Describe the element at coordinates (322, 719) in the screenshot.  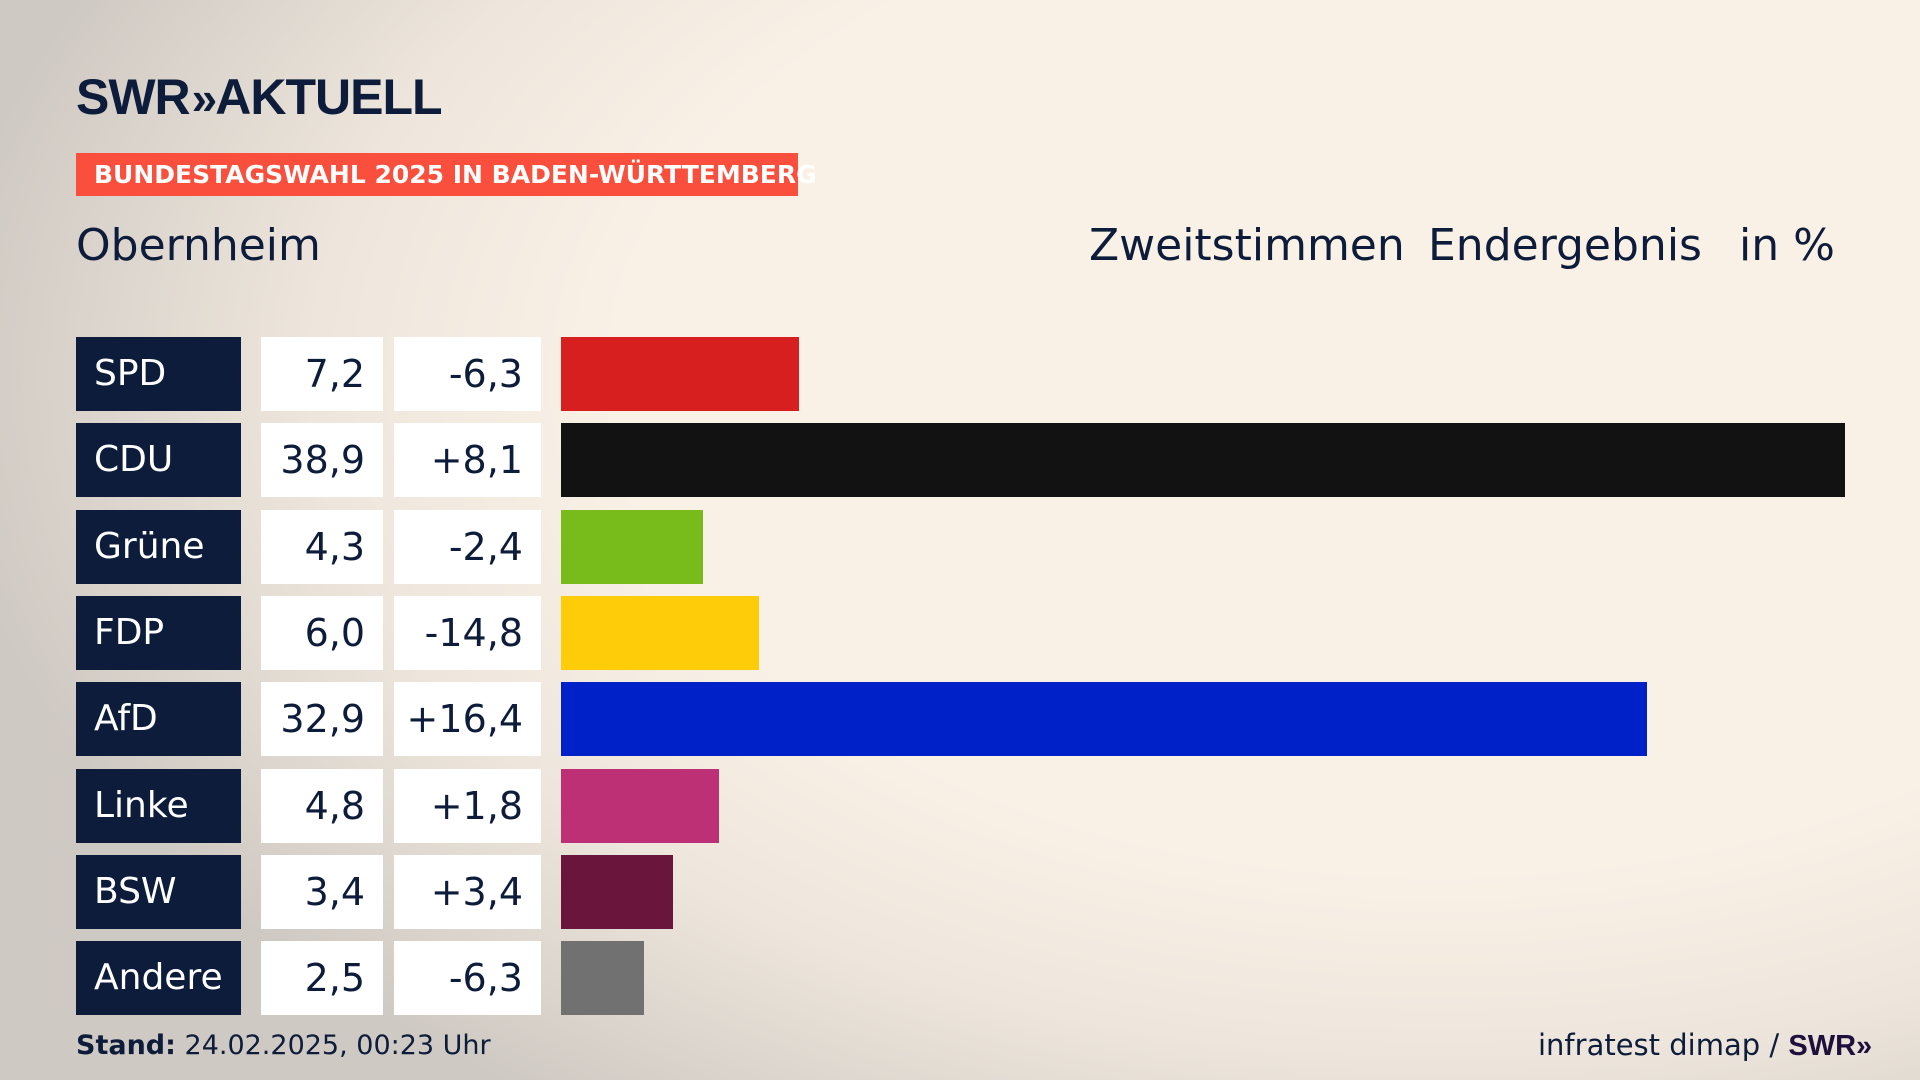
I see `value-label: 32,9` at that location.